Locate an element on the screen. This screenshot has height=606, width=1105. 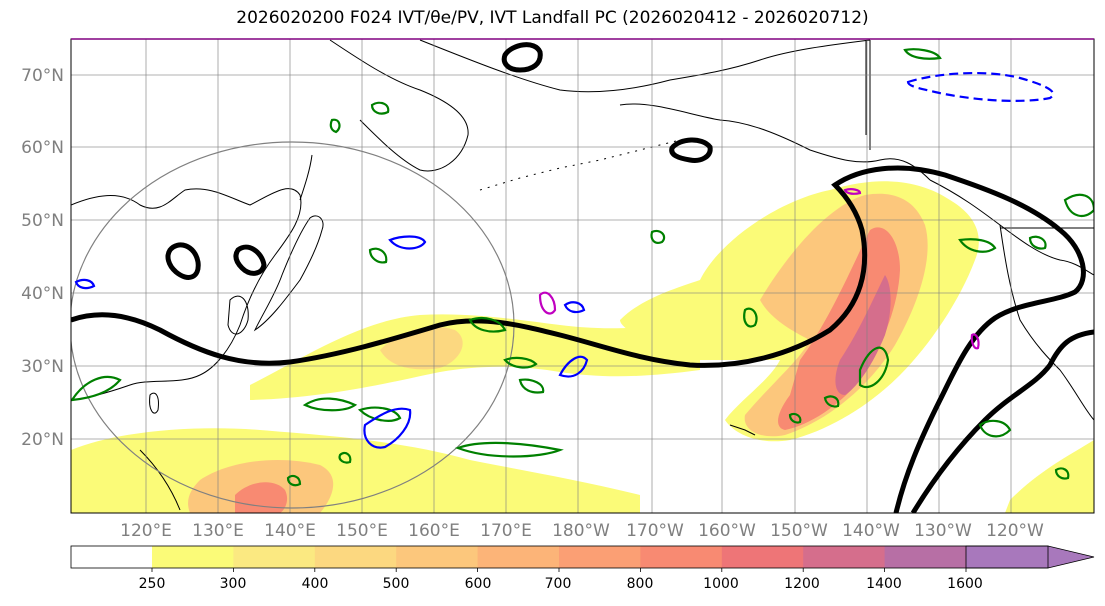
colorbar-label: 500 is located at coordinates (396, 584).